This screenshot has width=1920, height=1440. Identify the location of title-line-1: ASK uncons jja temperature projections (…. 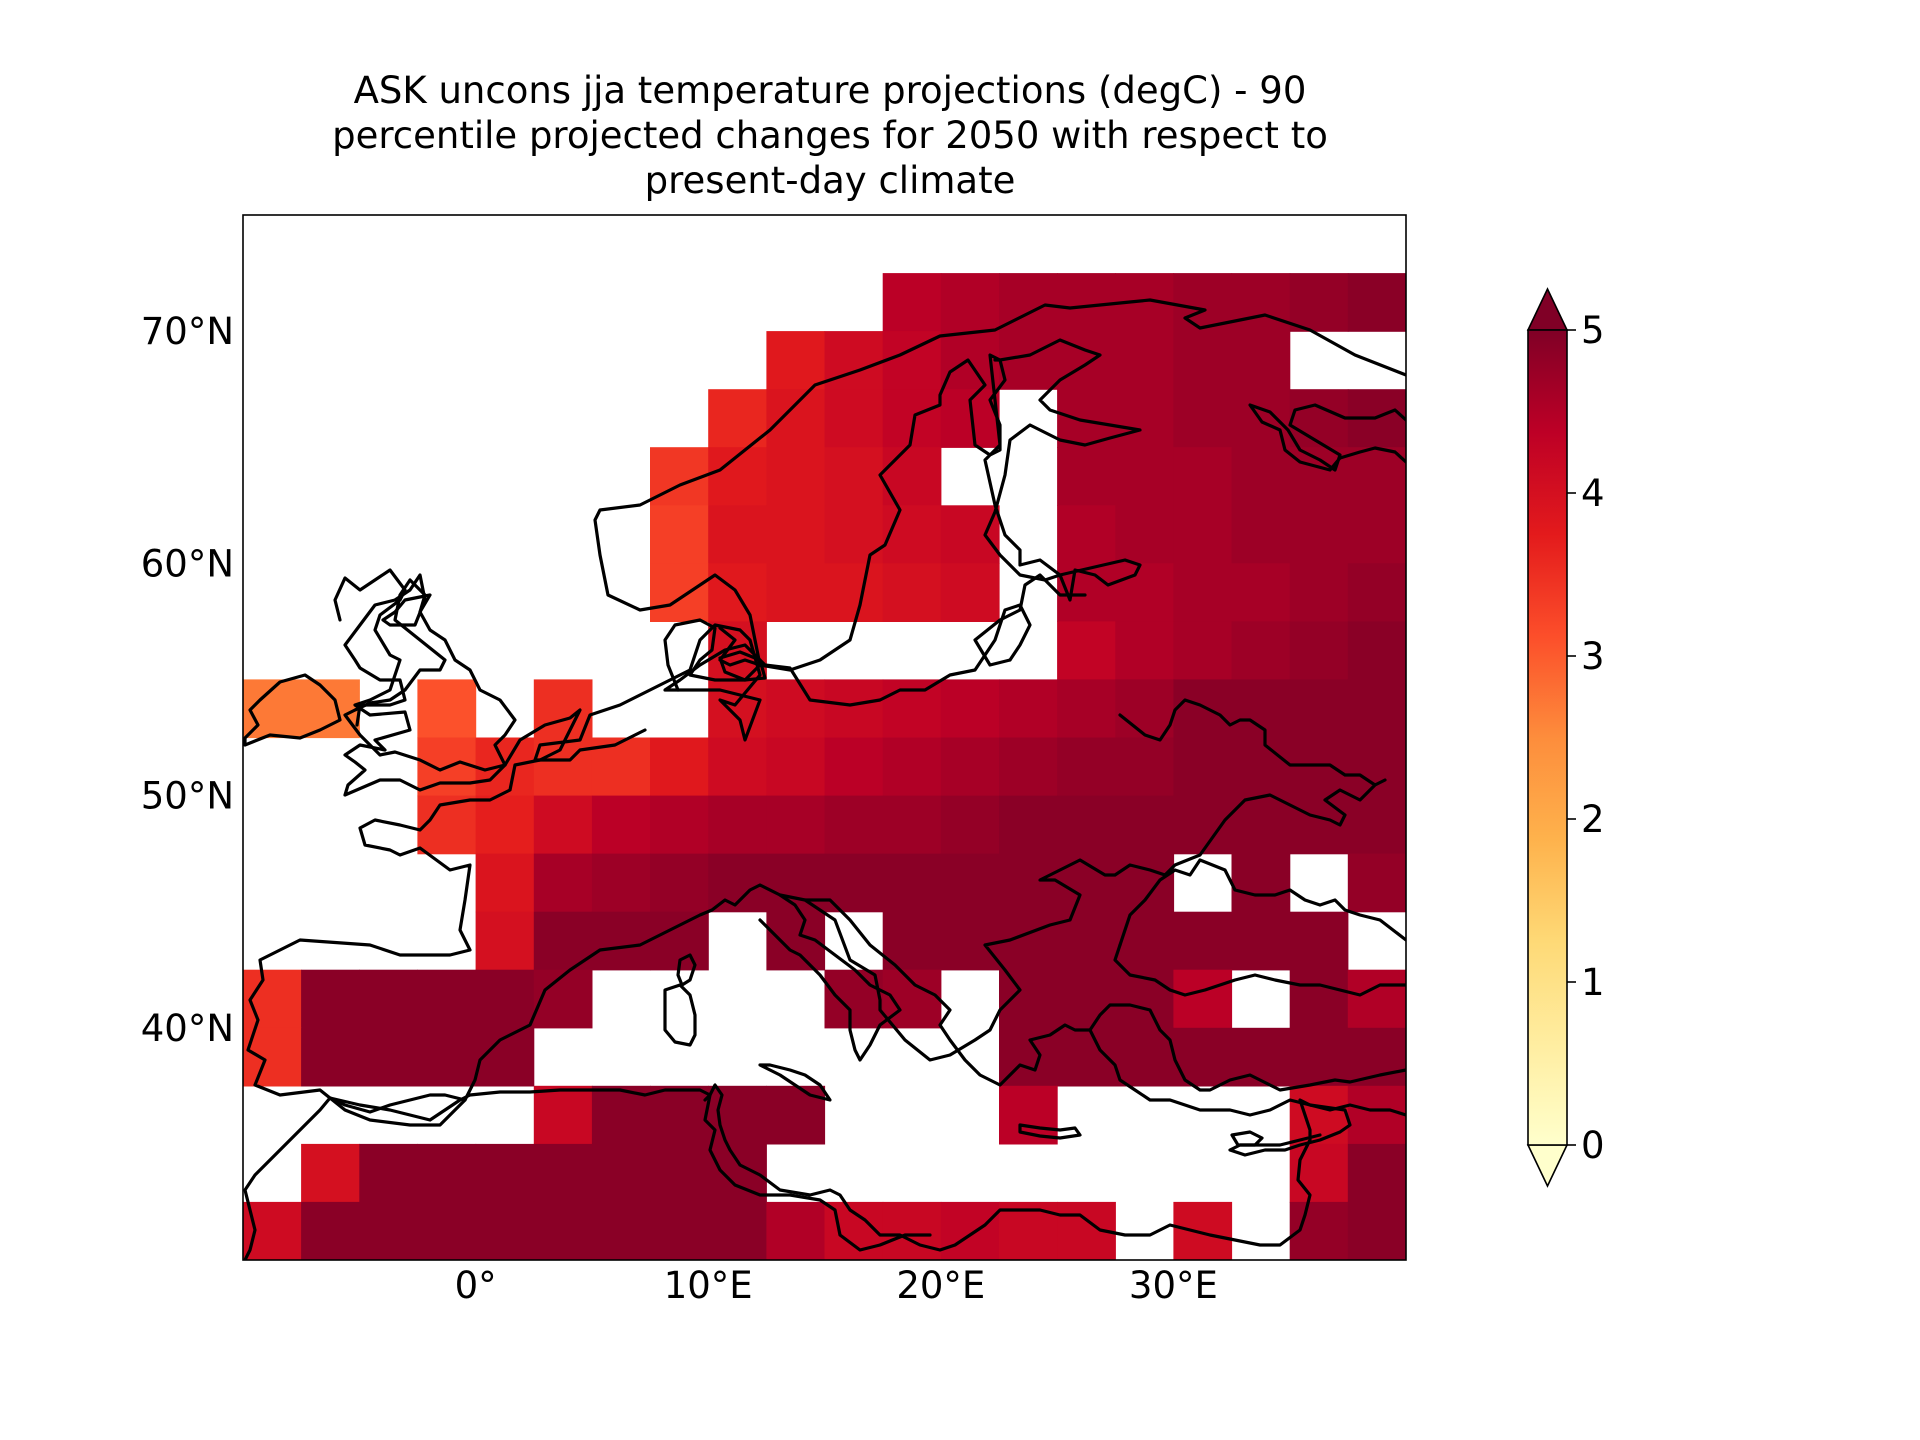
(830, 90).